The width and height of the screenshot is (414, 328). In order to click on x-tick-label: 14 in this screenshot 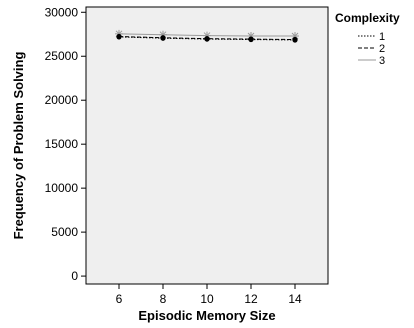, I will do `click(295, 299)`.